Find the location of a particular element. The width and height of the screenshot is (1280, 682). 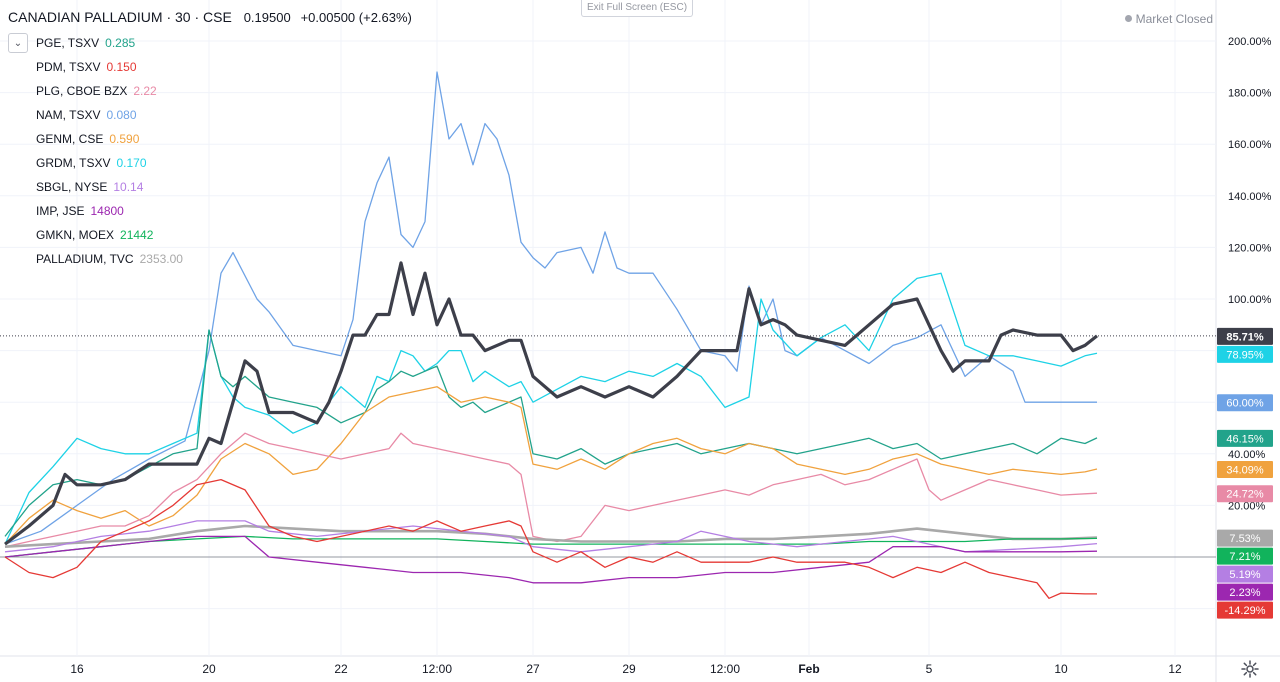

axis-value-badge-label: -14.29% is located at coordinates (1245, 611).